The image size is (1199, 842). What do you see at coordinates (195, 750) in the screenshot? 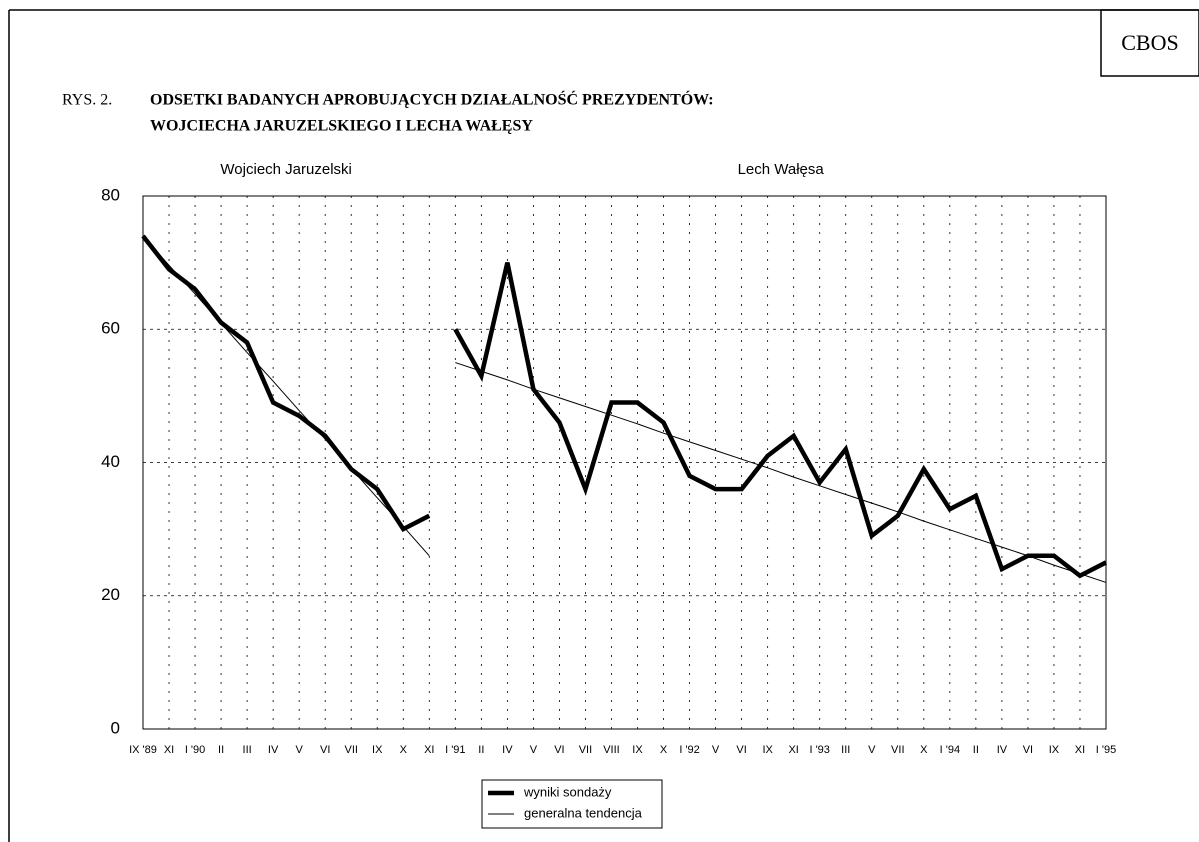
I see `x-tick-label: I '90` at bounding box center [195, 750].